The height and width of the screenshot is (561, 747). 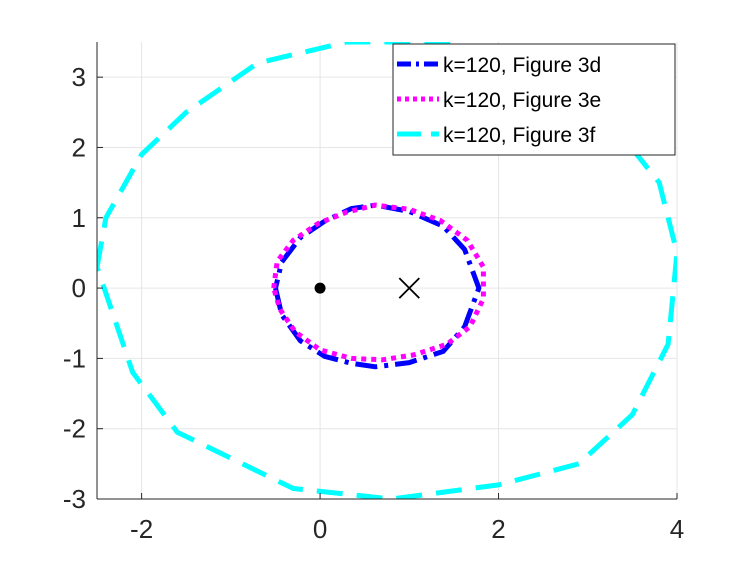 I want to click on x-tick-label: 2, so click(x=498, y=529).